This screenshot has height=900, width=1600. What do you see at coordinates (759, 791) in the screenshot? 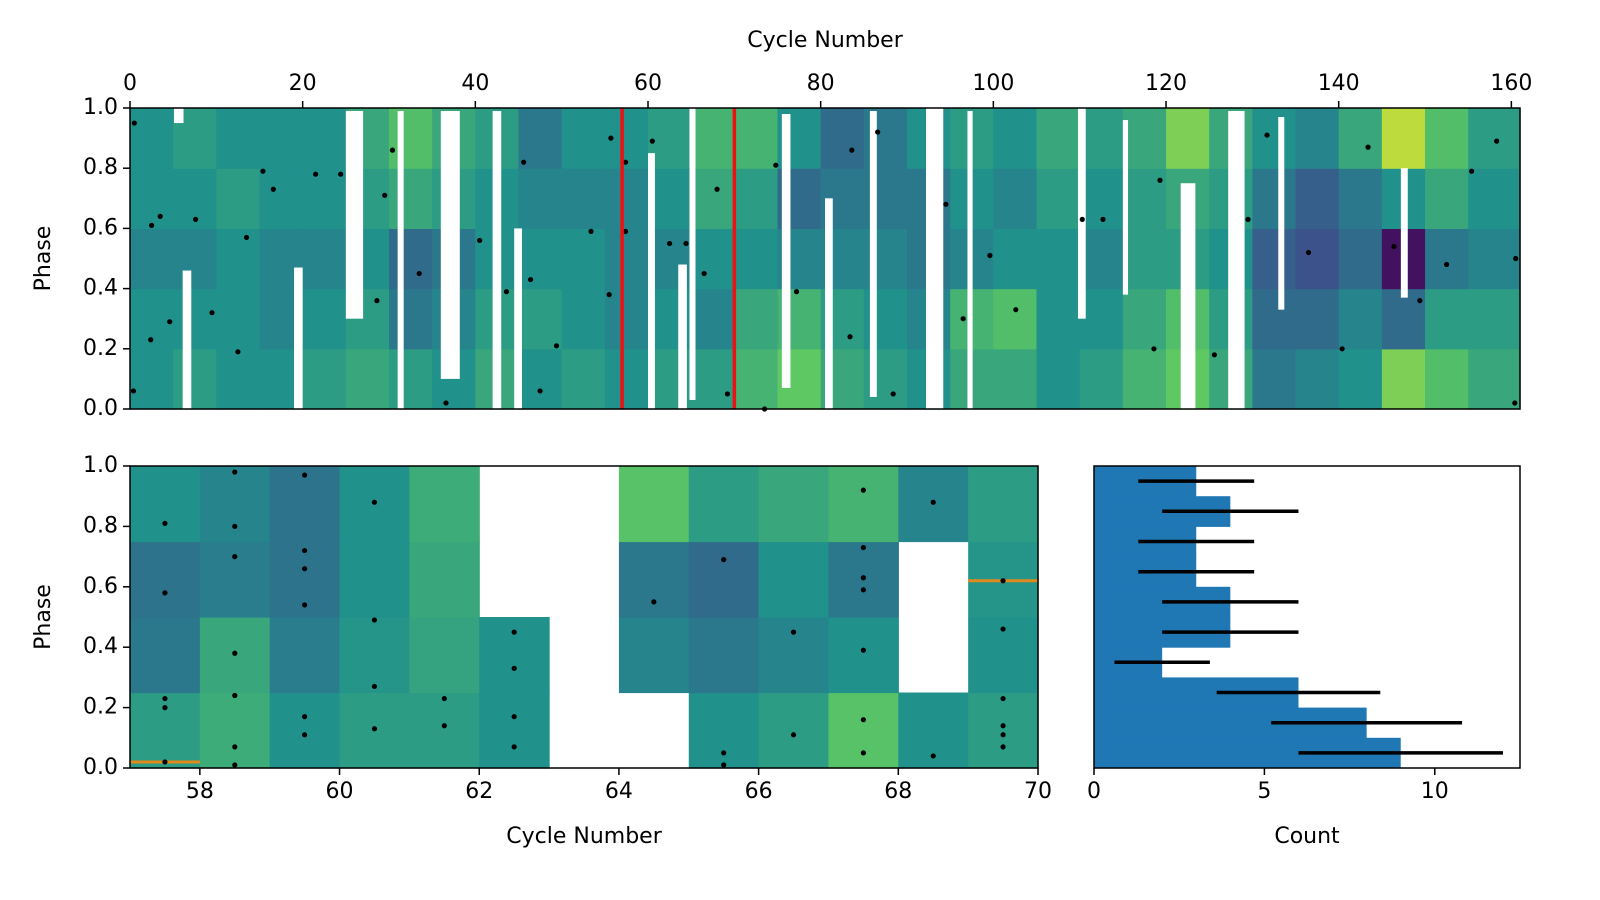
I see `x-tick-label: 66` at bounding box center [759, 791].